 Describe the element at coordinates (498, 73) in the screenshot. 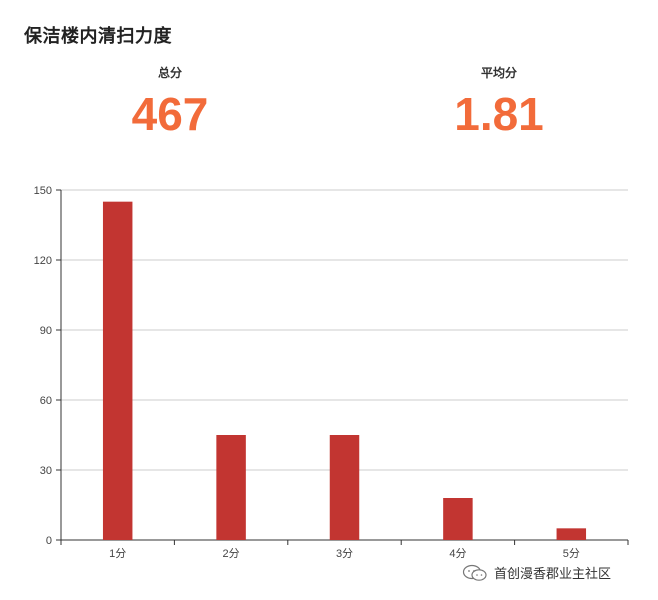

I see `average-score-label: 平均分` at that location.